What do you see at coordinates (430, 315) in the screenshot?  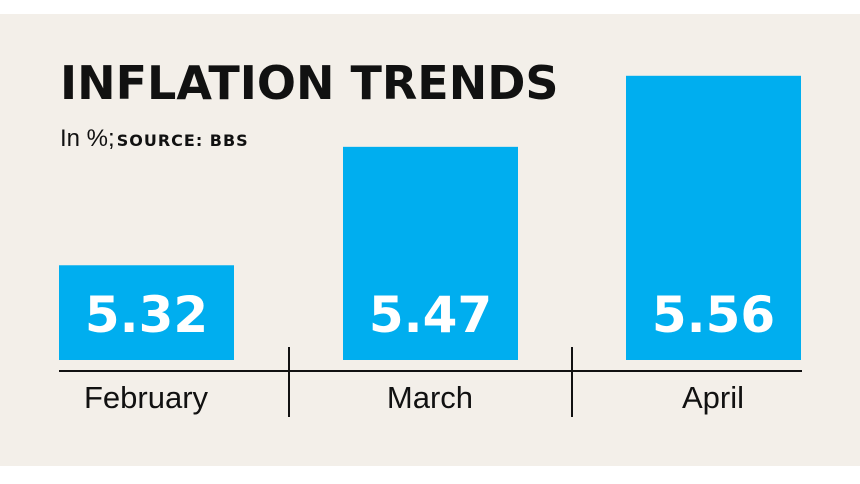 I see `value-label: 5.47` at bounding box center [430, 315].